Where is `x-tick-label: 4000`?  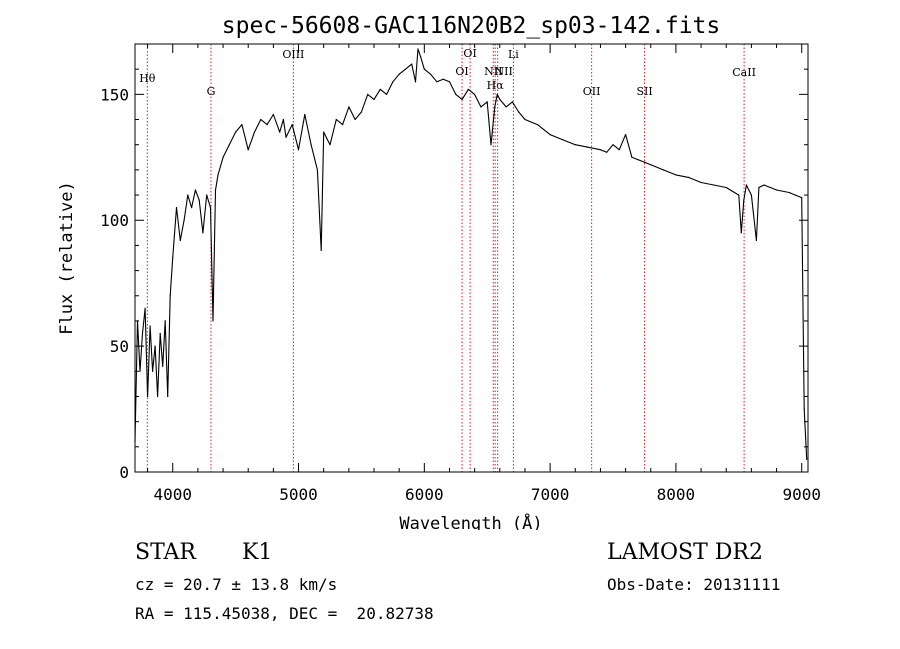 x-tick-label: 4000 is located at coordinates (172, 494).